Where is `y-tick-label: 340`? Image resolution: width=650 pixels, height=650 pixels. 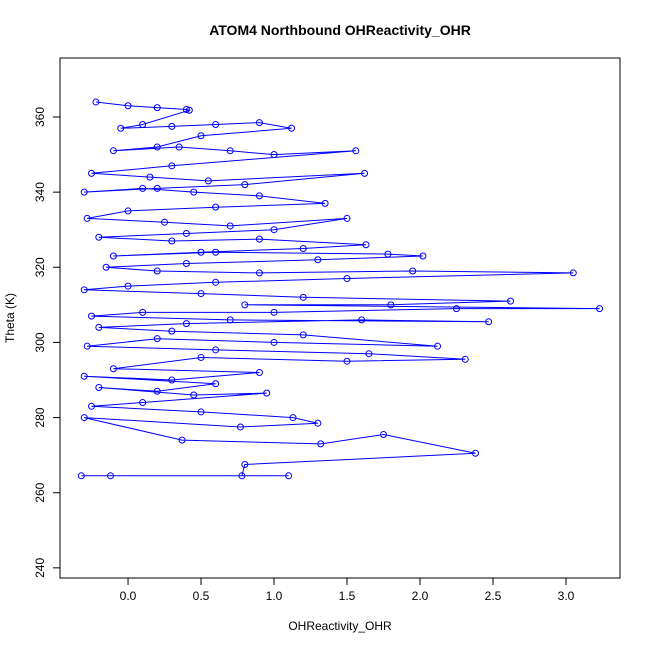
y-tick-label: 340 is located at coordinates (40, 192).